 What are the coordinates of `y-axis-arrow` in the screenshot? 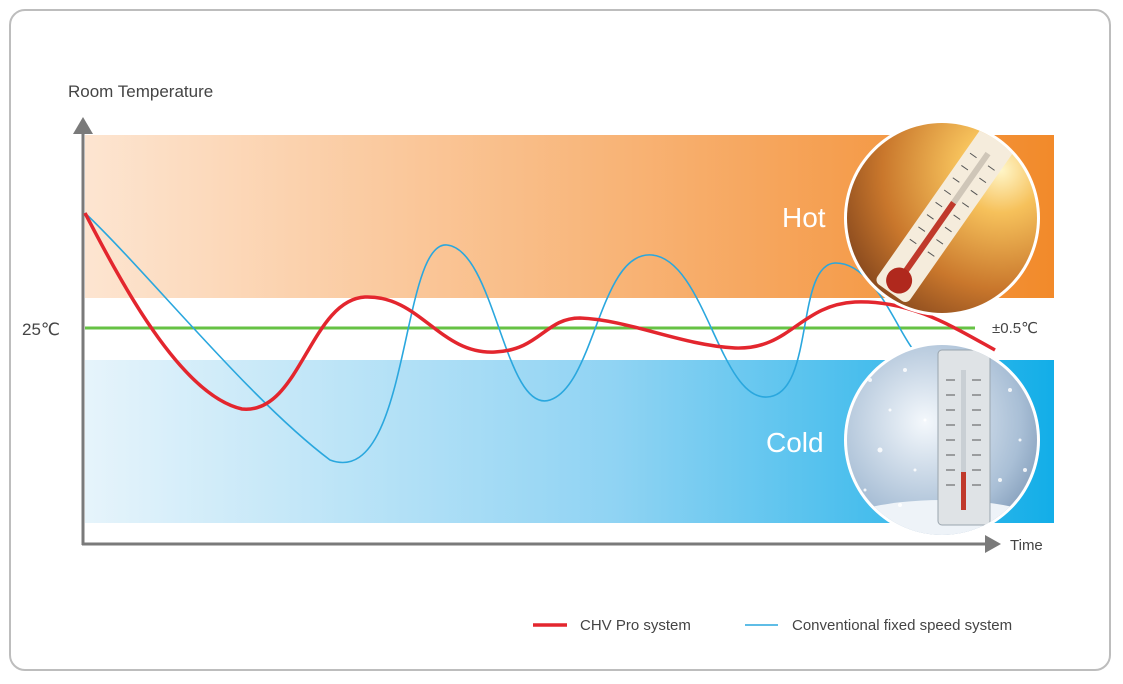 It's located at (83, 125).